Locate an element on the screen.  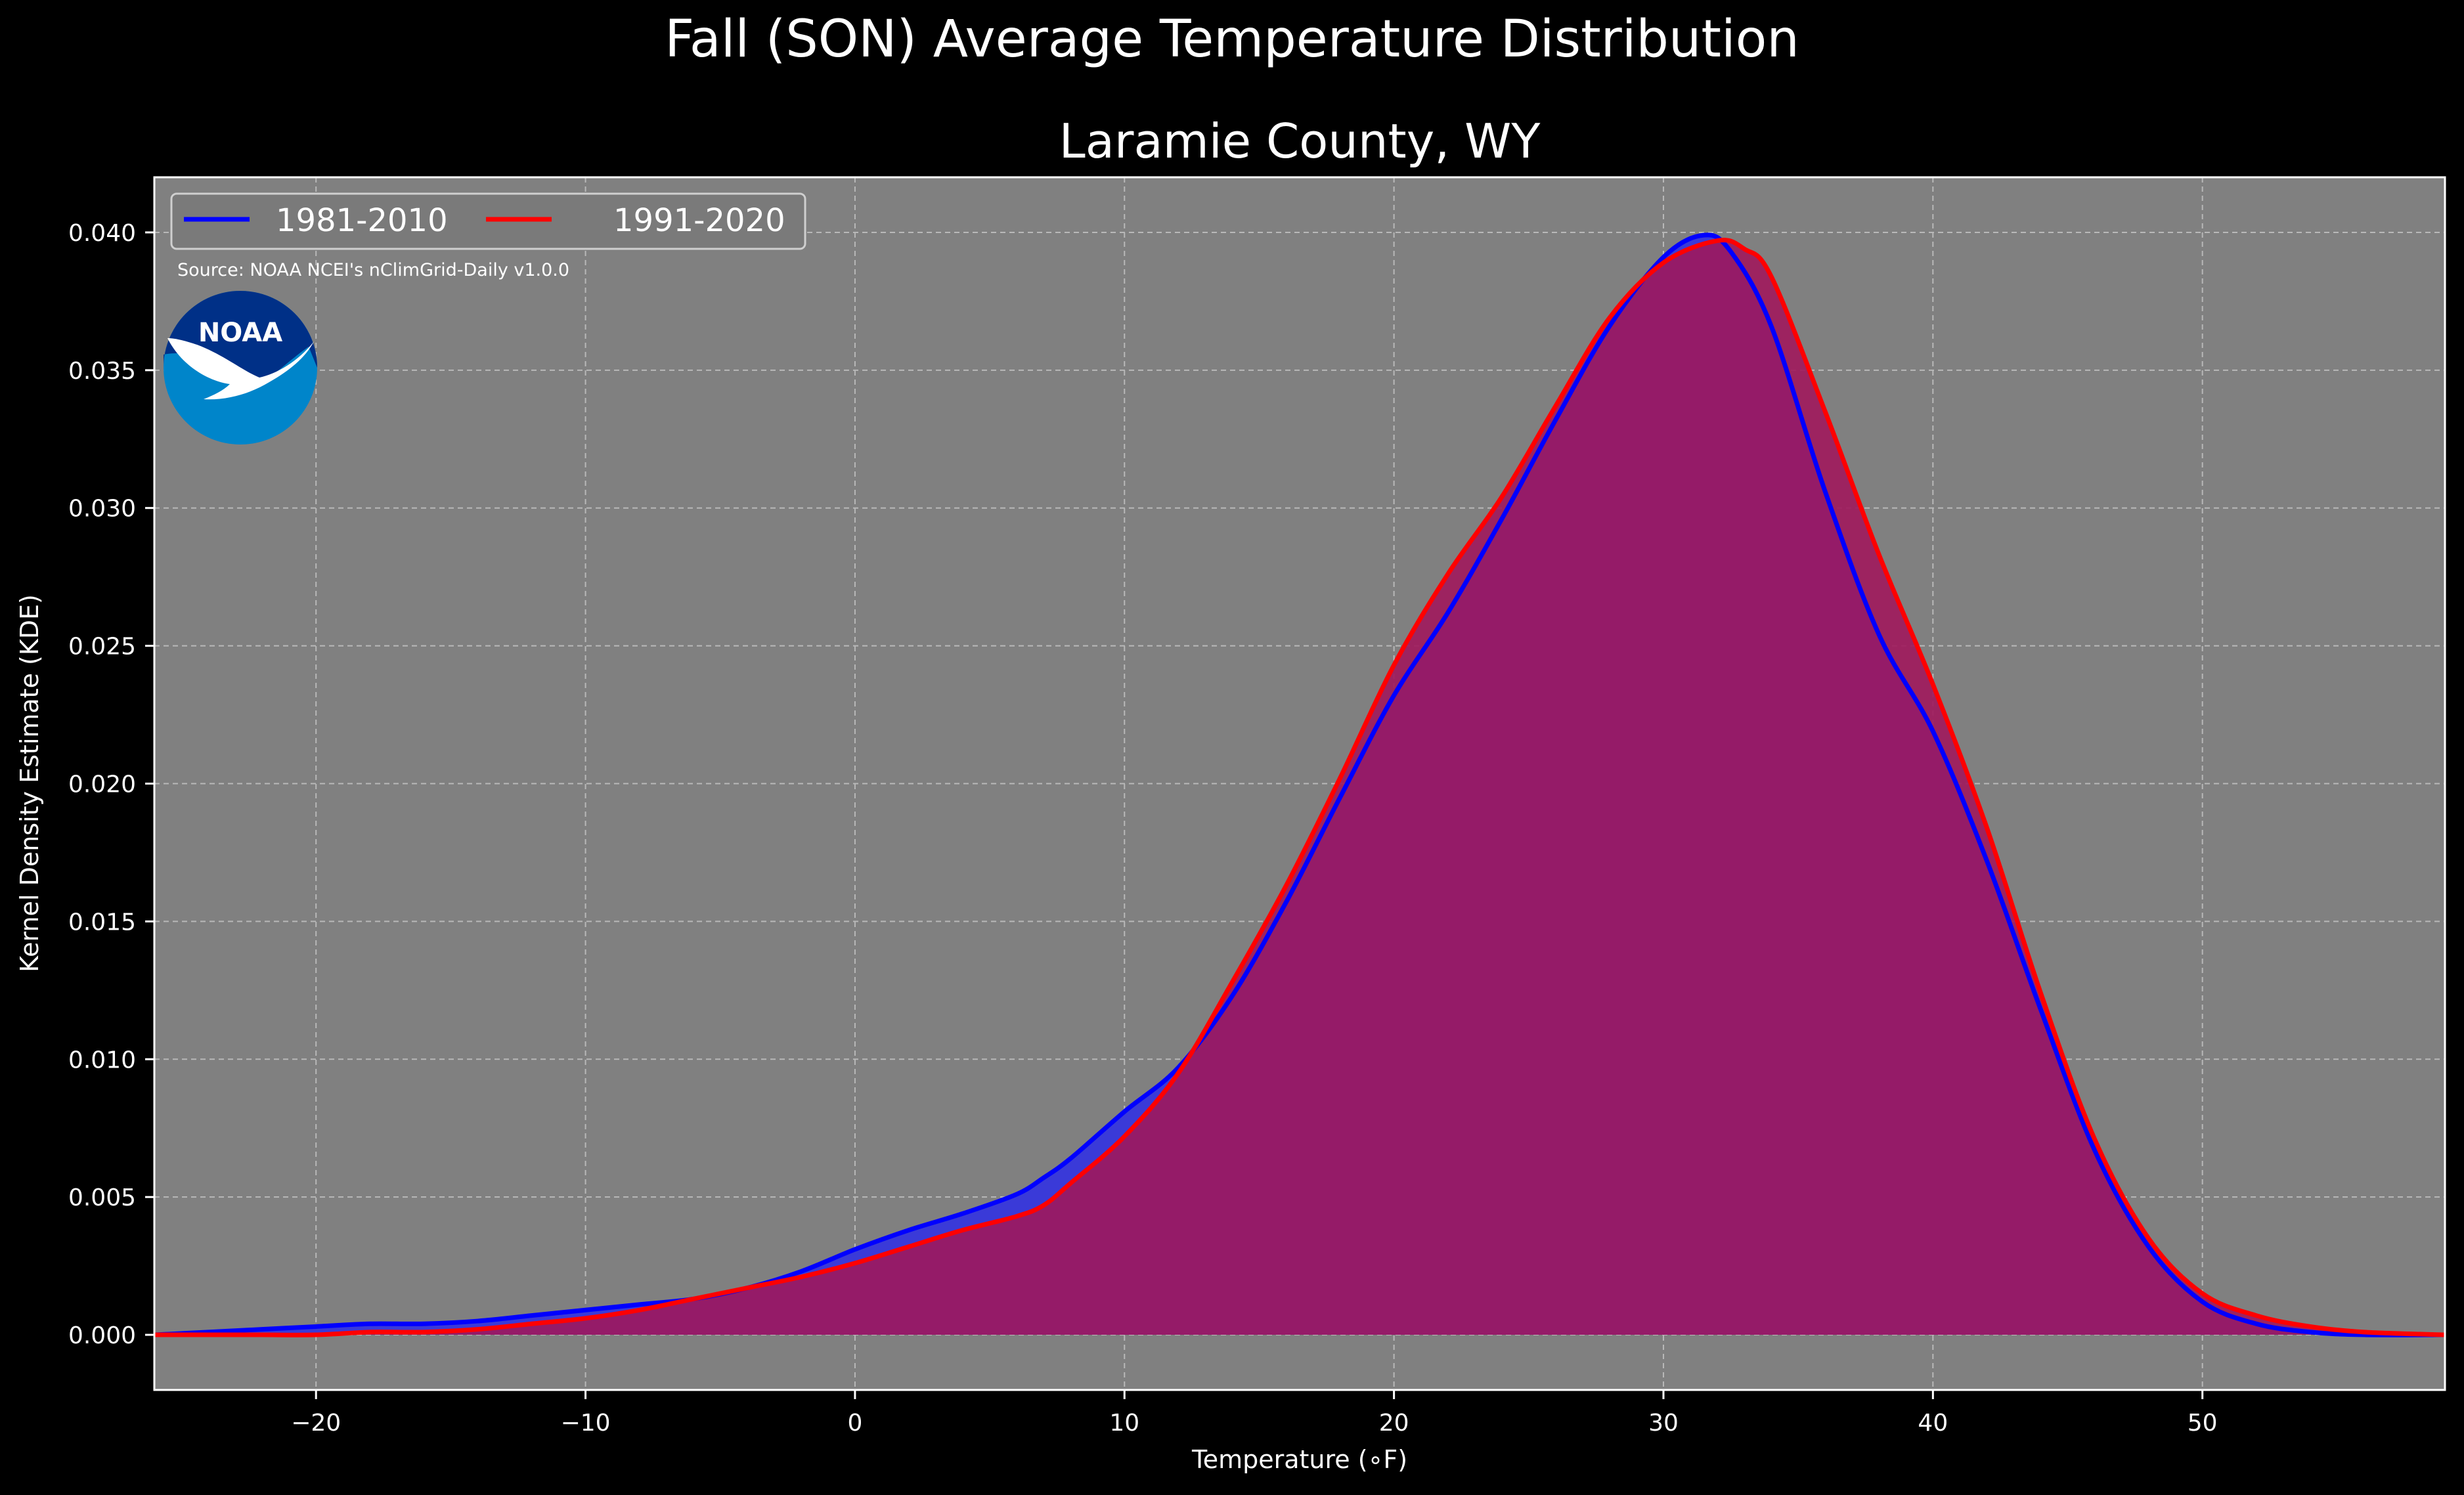
y-tick-label: 0.040 is located at coordinates (102, 233).